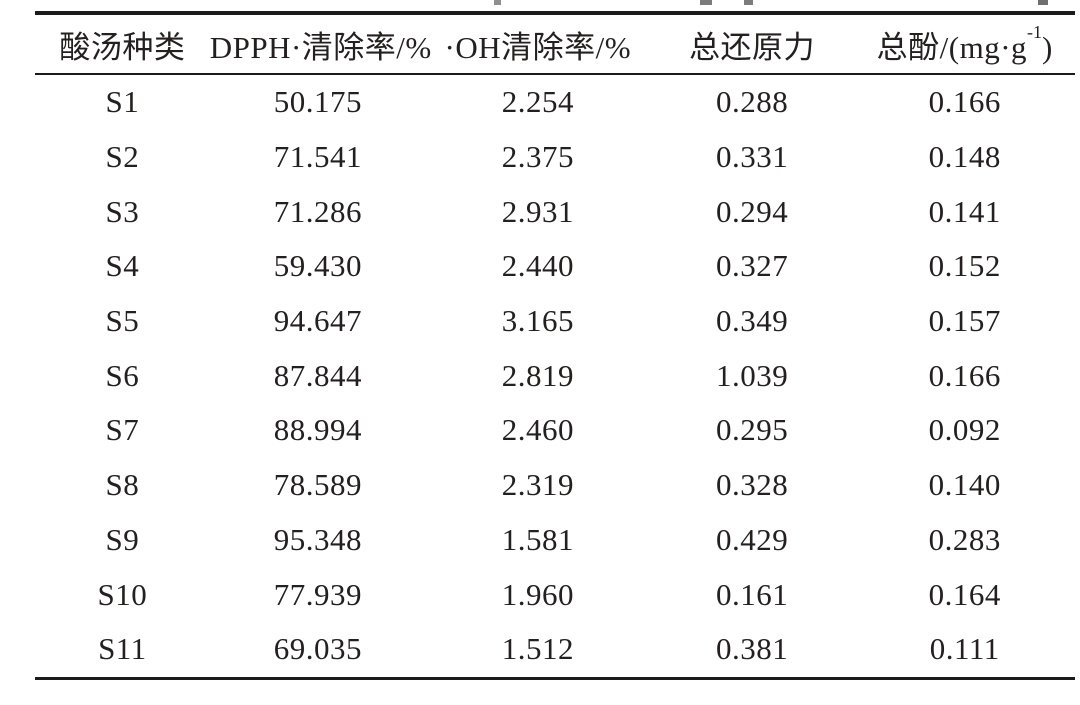  I want to click on cell-dpph: 78.589, so click(317, 485).